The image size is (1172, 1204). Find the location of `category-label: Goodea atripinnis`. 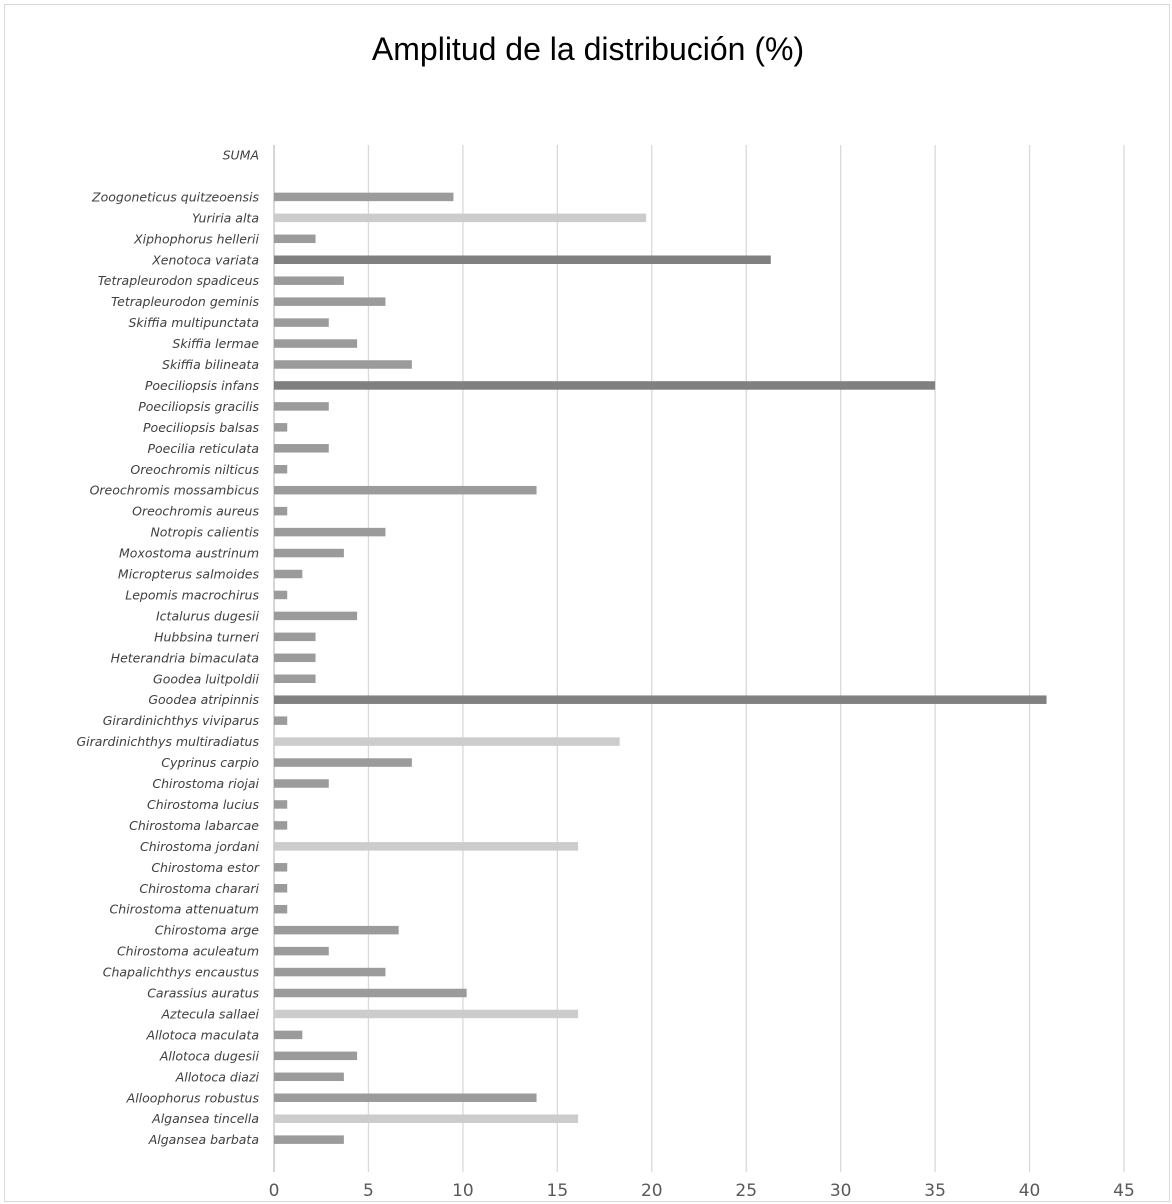

category-label: Goodea atripinnis is located at coordinates (203, 699).